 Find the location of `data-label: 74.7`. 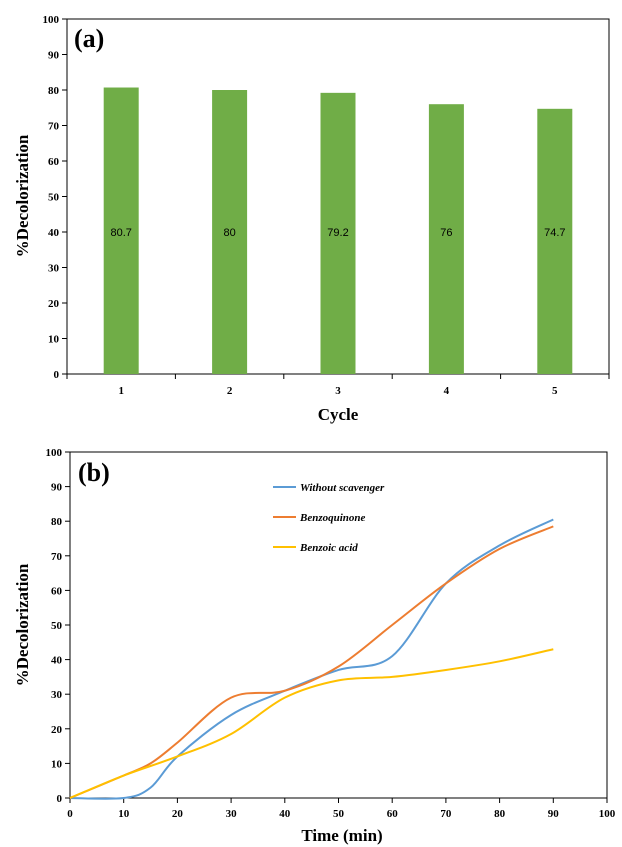

data-label: 74.7 is located at coordinates (554, 233).